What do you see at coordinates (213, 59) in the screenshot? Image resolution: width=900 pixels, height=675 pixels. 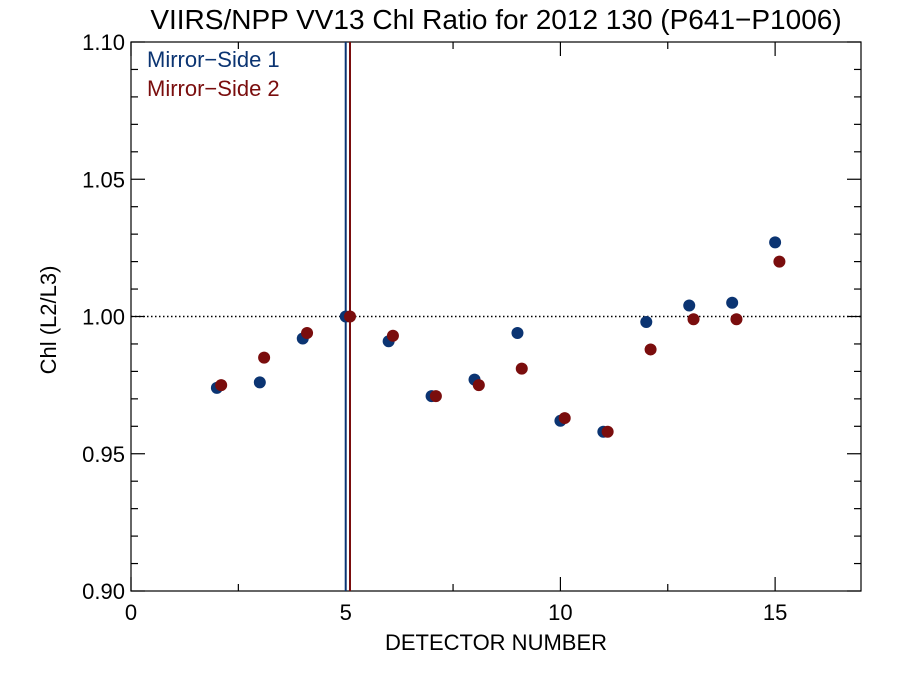 I see `legend-entry-1: Mirror−Side 1` at bounding box center [213, 59].